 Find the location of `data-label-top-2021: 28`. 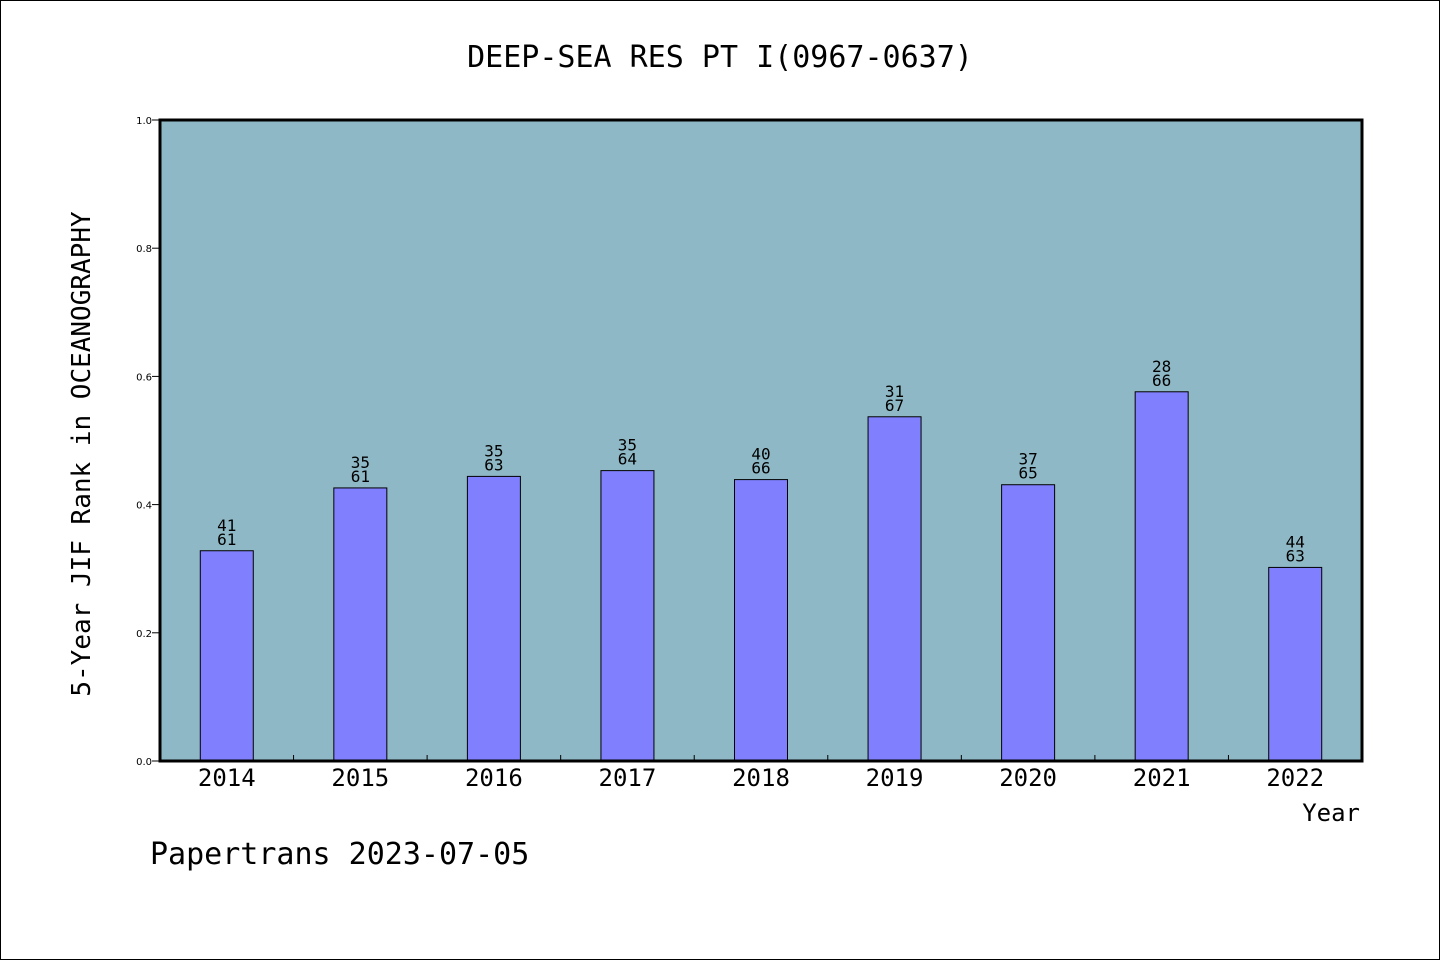

data-label-top-2021: 28 is located at coordinates (1161, 366).